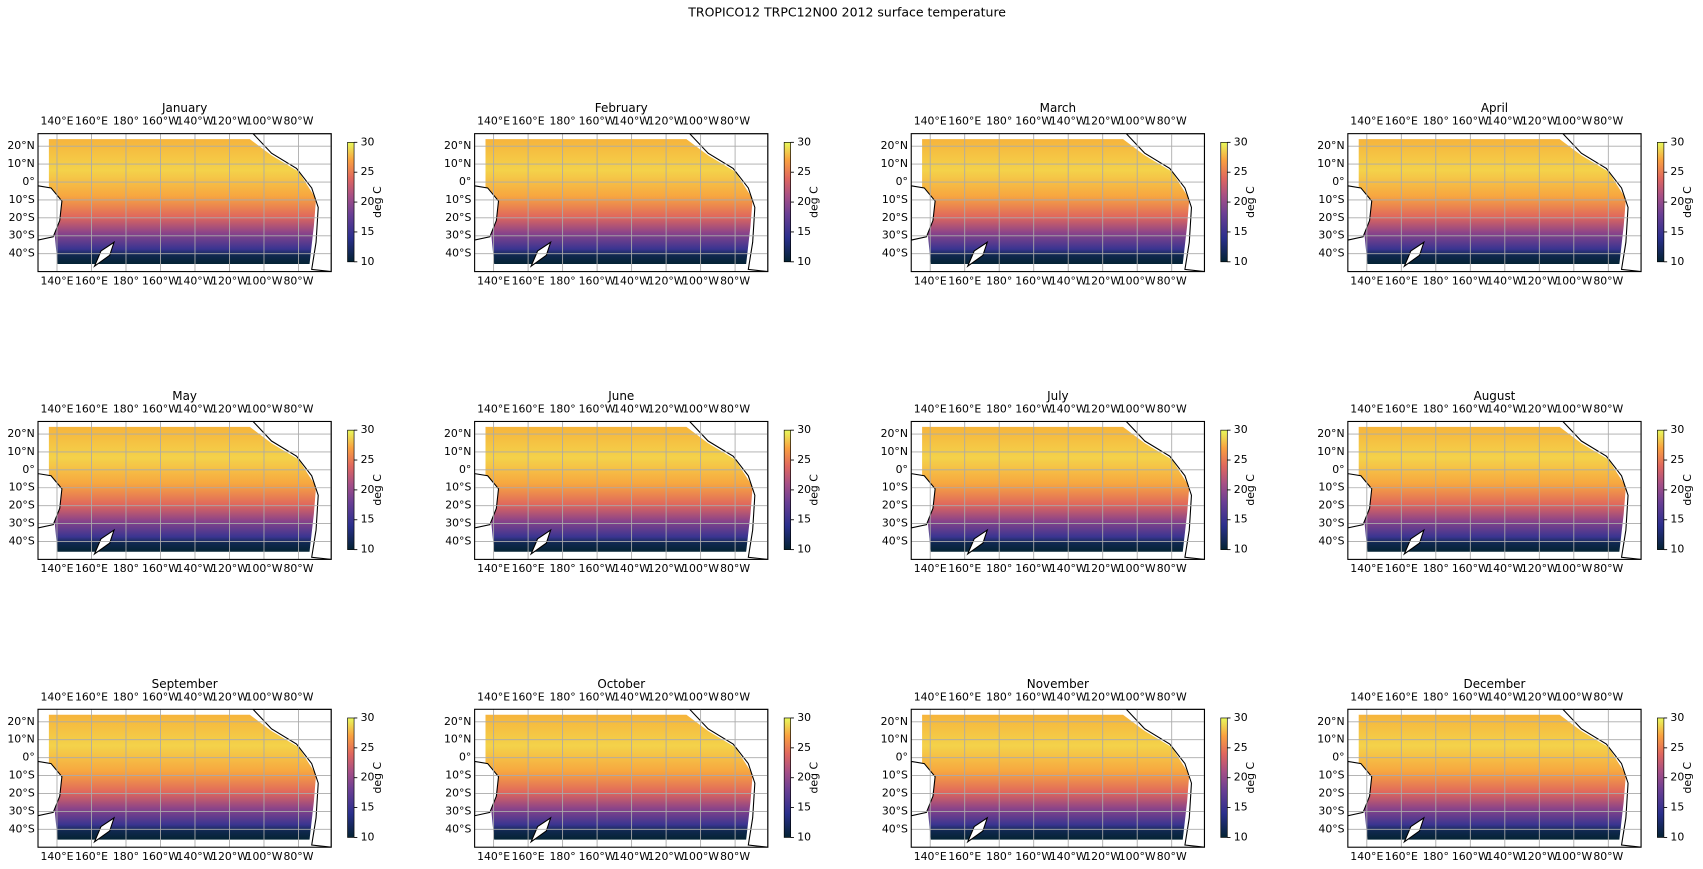 Image resolution: width=1703 pixels, height=869 pixels. I want to click on lat-tick-label: 20°S, so click(895, 792).